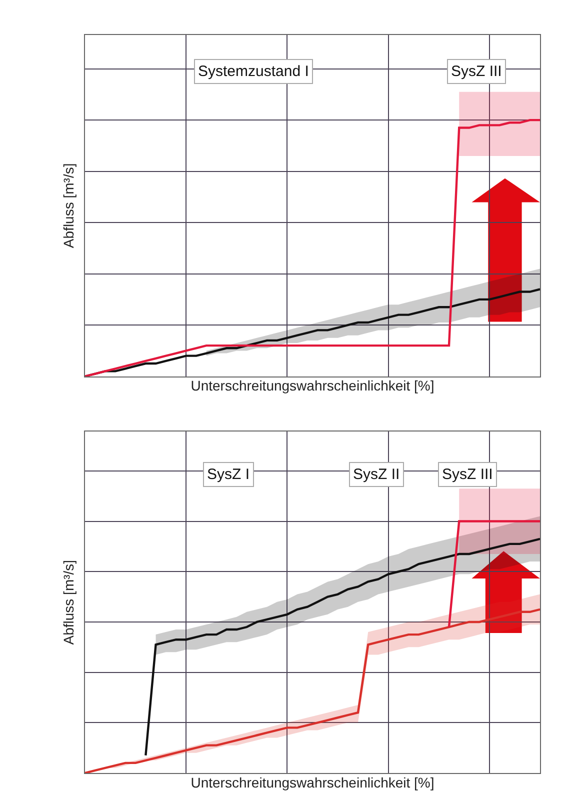  I want to click on text: SysZ I, so click(228, 474).